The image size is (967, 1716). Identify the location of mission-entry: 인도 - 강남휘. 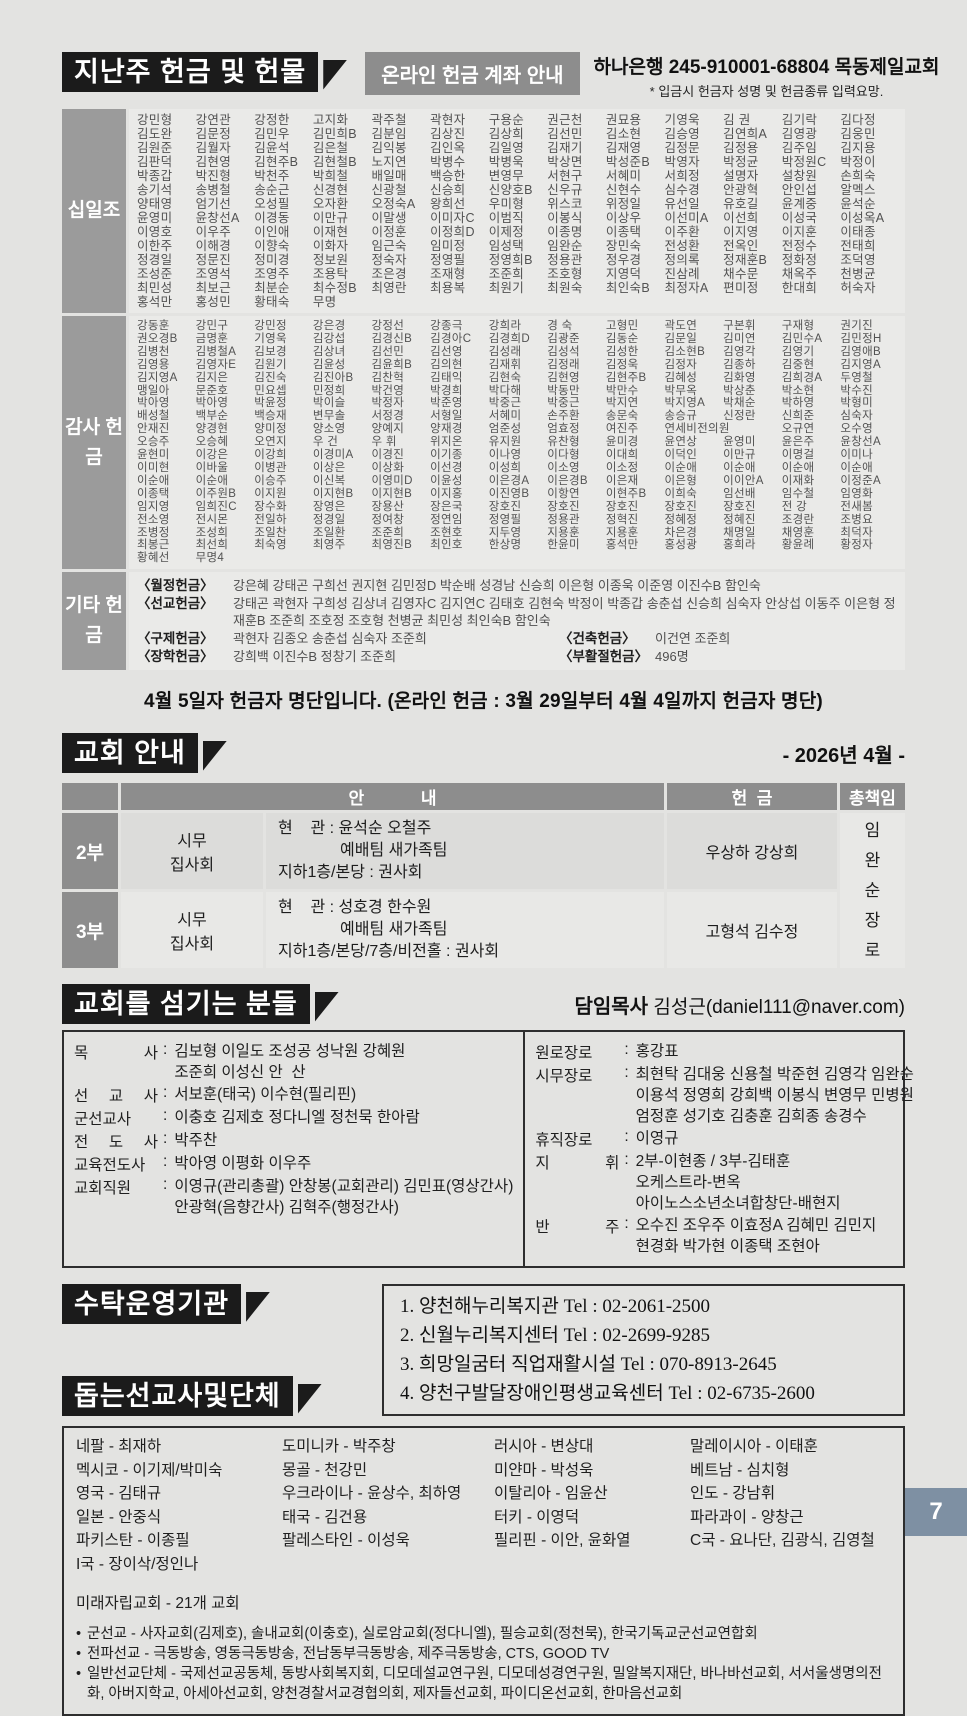
(733, 1494).